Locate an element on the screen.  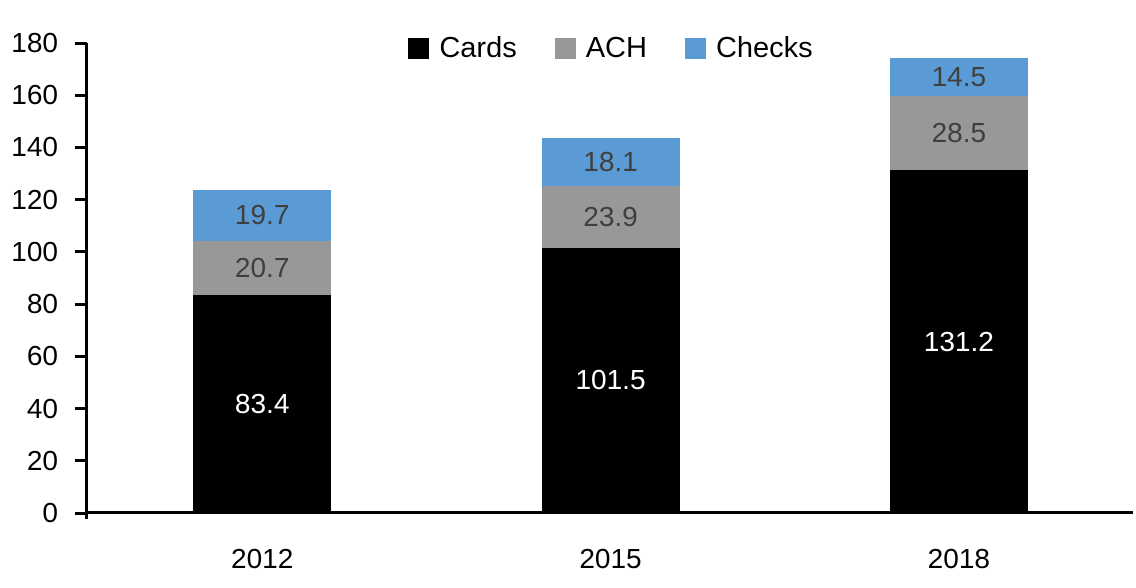
data-label: 28.5 is located at coordinates (959, 133).